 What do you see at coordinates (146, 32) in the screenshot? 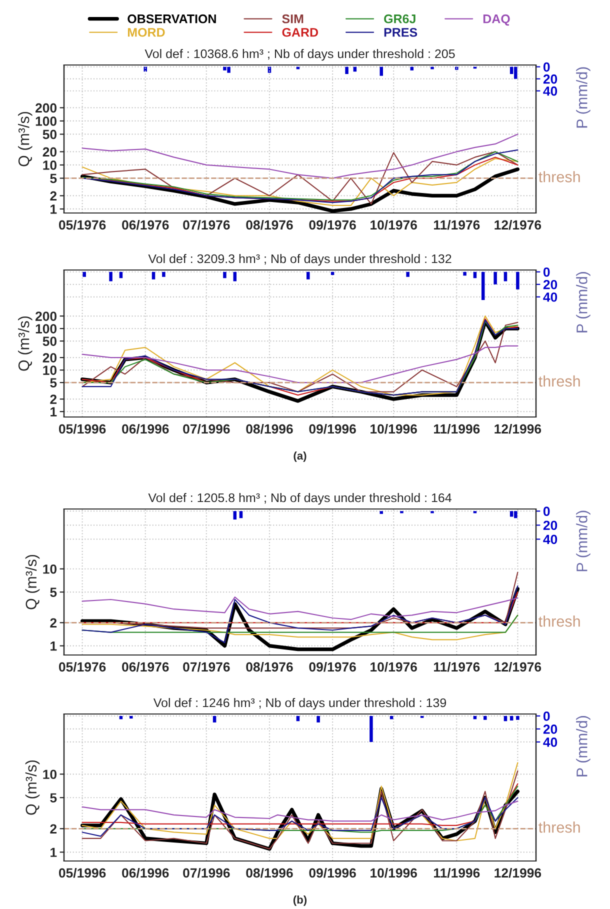
I see `legend-label: MORD` at bounding box center [146, 32].